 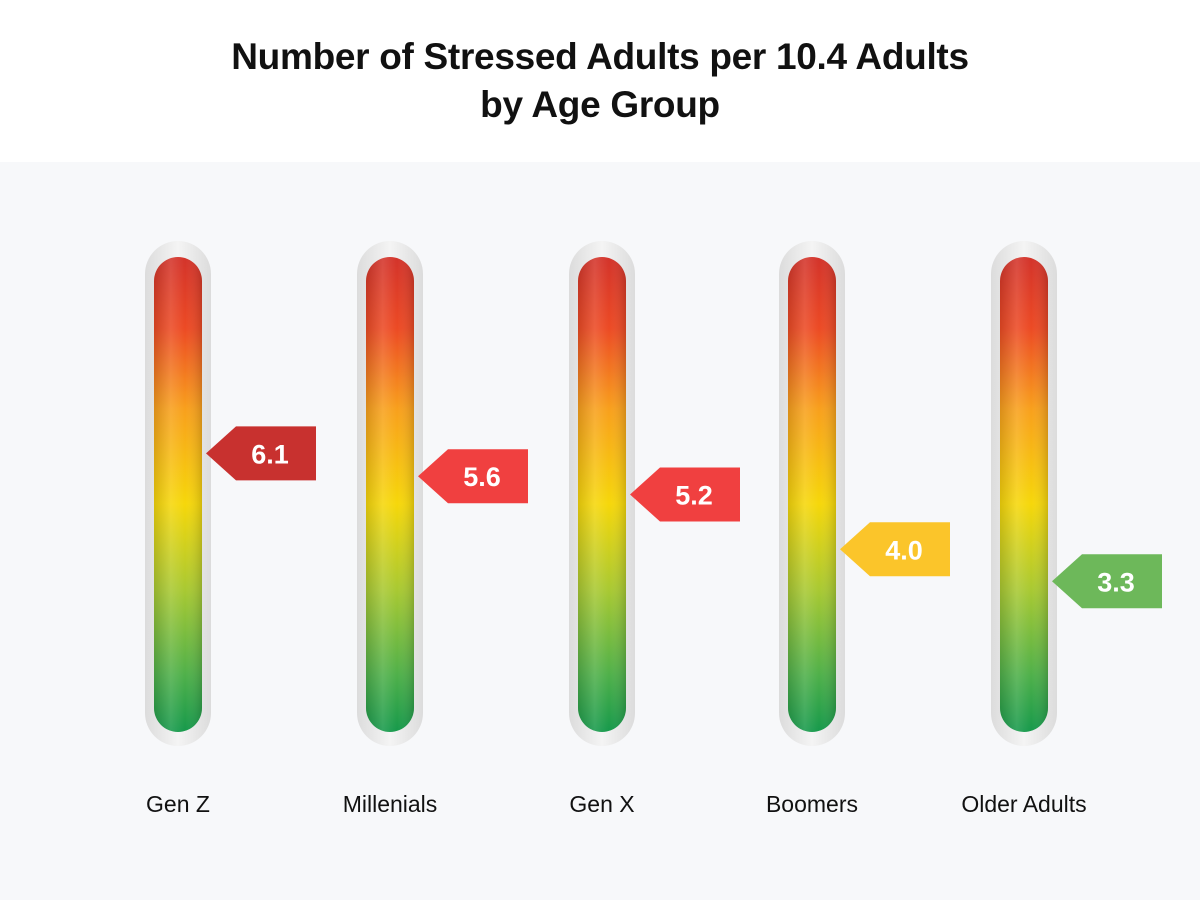 What do you see at coordinates (390, 804) in the screenshot?
I see `category-label: Millenials` at bounding box center [390, 804].